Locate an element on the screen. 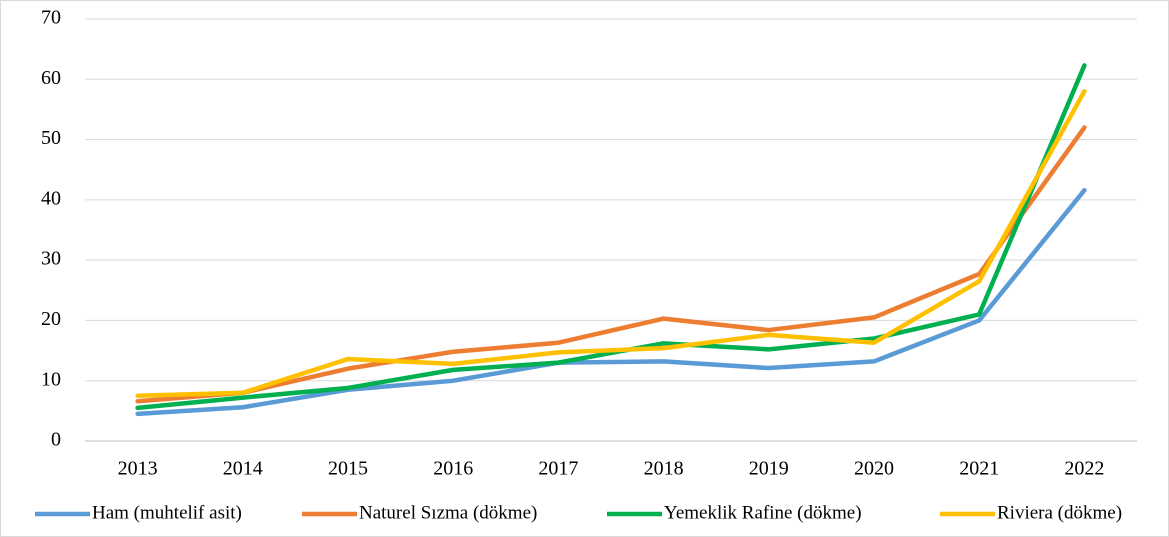 This screenshot has height=537, width=1169. y-tick-label: 30 is located at coordinates (51, 259).